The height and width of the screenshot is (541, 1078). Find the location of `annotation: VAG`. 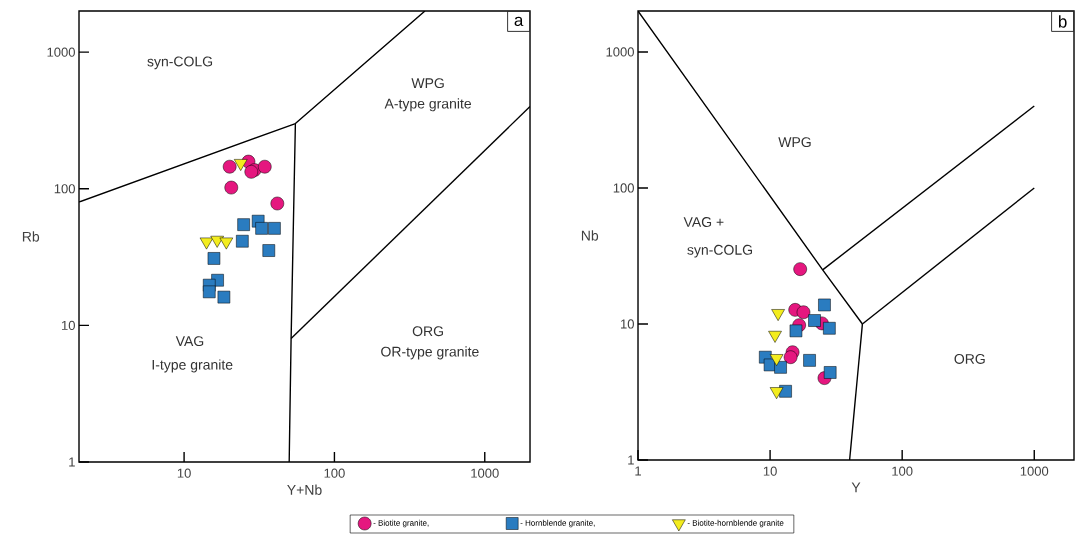

annotation: VAG is located at coordinates (189, 341).